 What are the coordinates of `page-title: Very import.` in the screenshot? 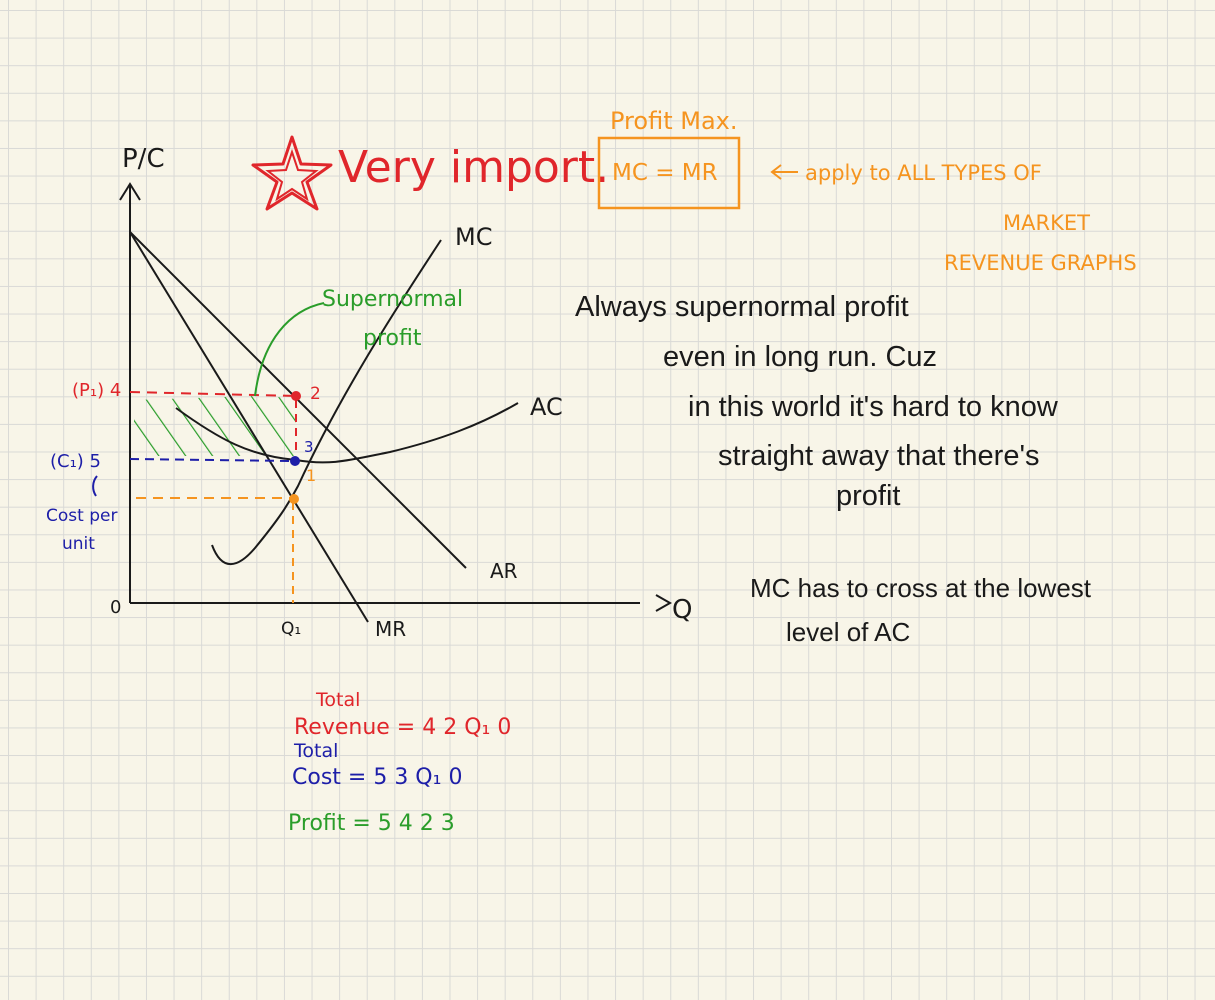 It's located at (473, 167).